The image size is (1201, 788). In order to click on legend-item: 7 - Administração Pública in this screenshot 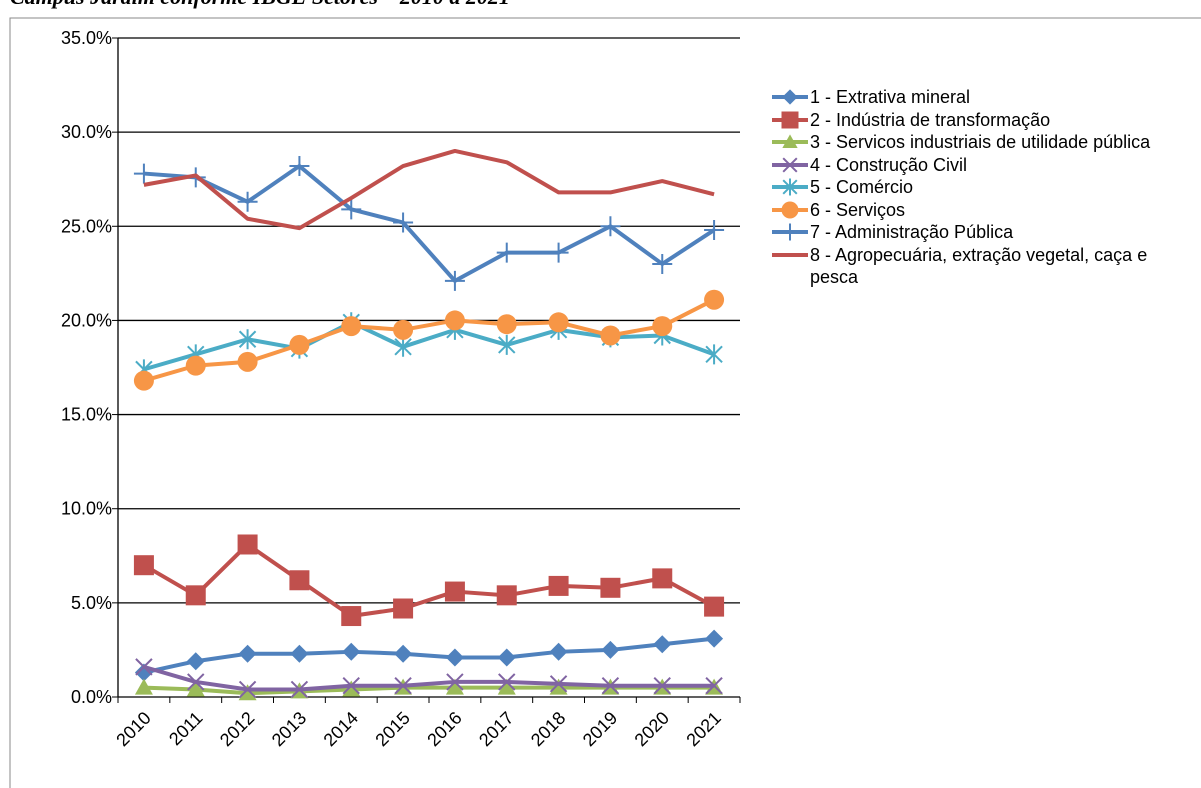, I will do `click(980, 232)`.